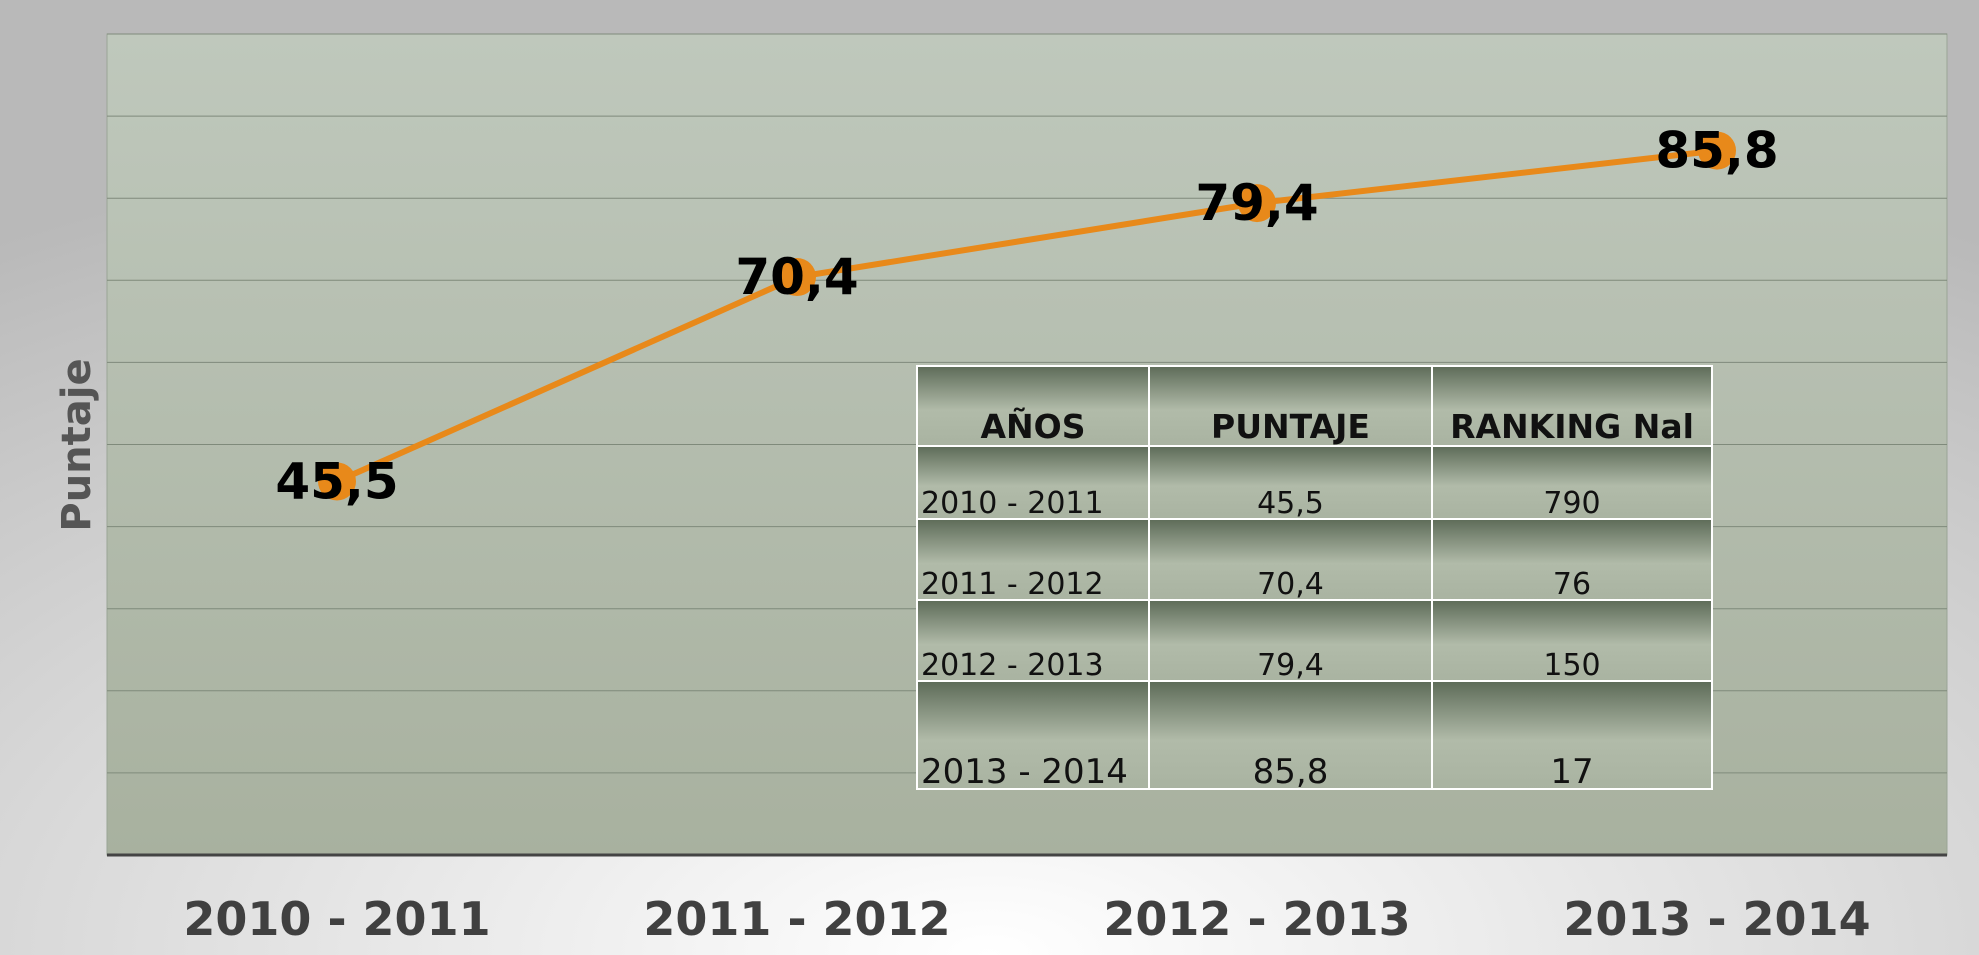 This screenshot has width=1979, height=955. I want to click on table-text: 76, so click(1572, 584).